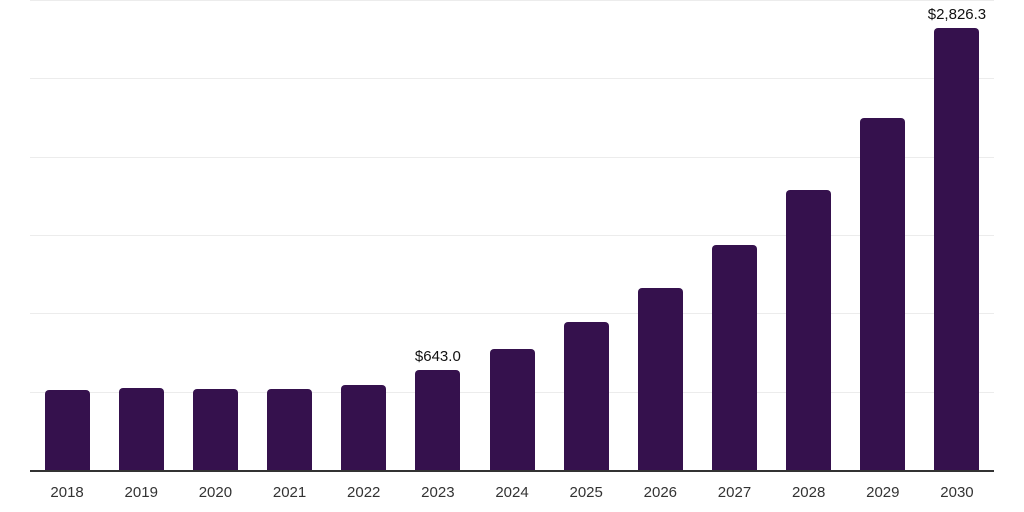 The image size is (1024, 512). What do you see at coordinates (883, 294) in the screenshot?
I see `bar-2029` at bounding box center [883, 294].